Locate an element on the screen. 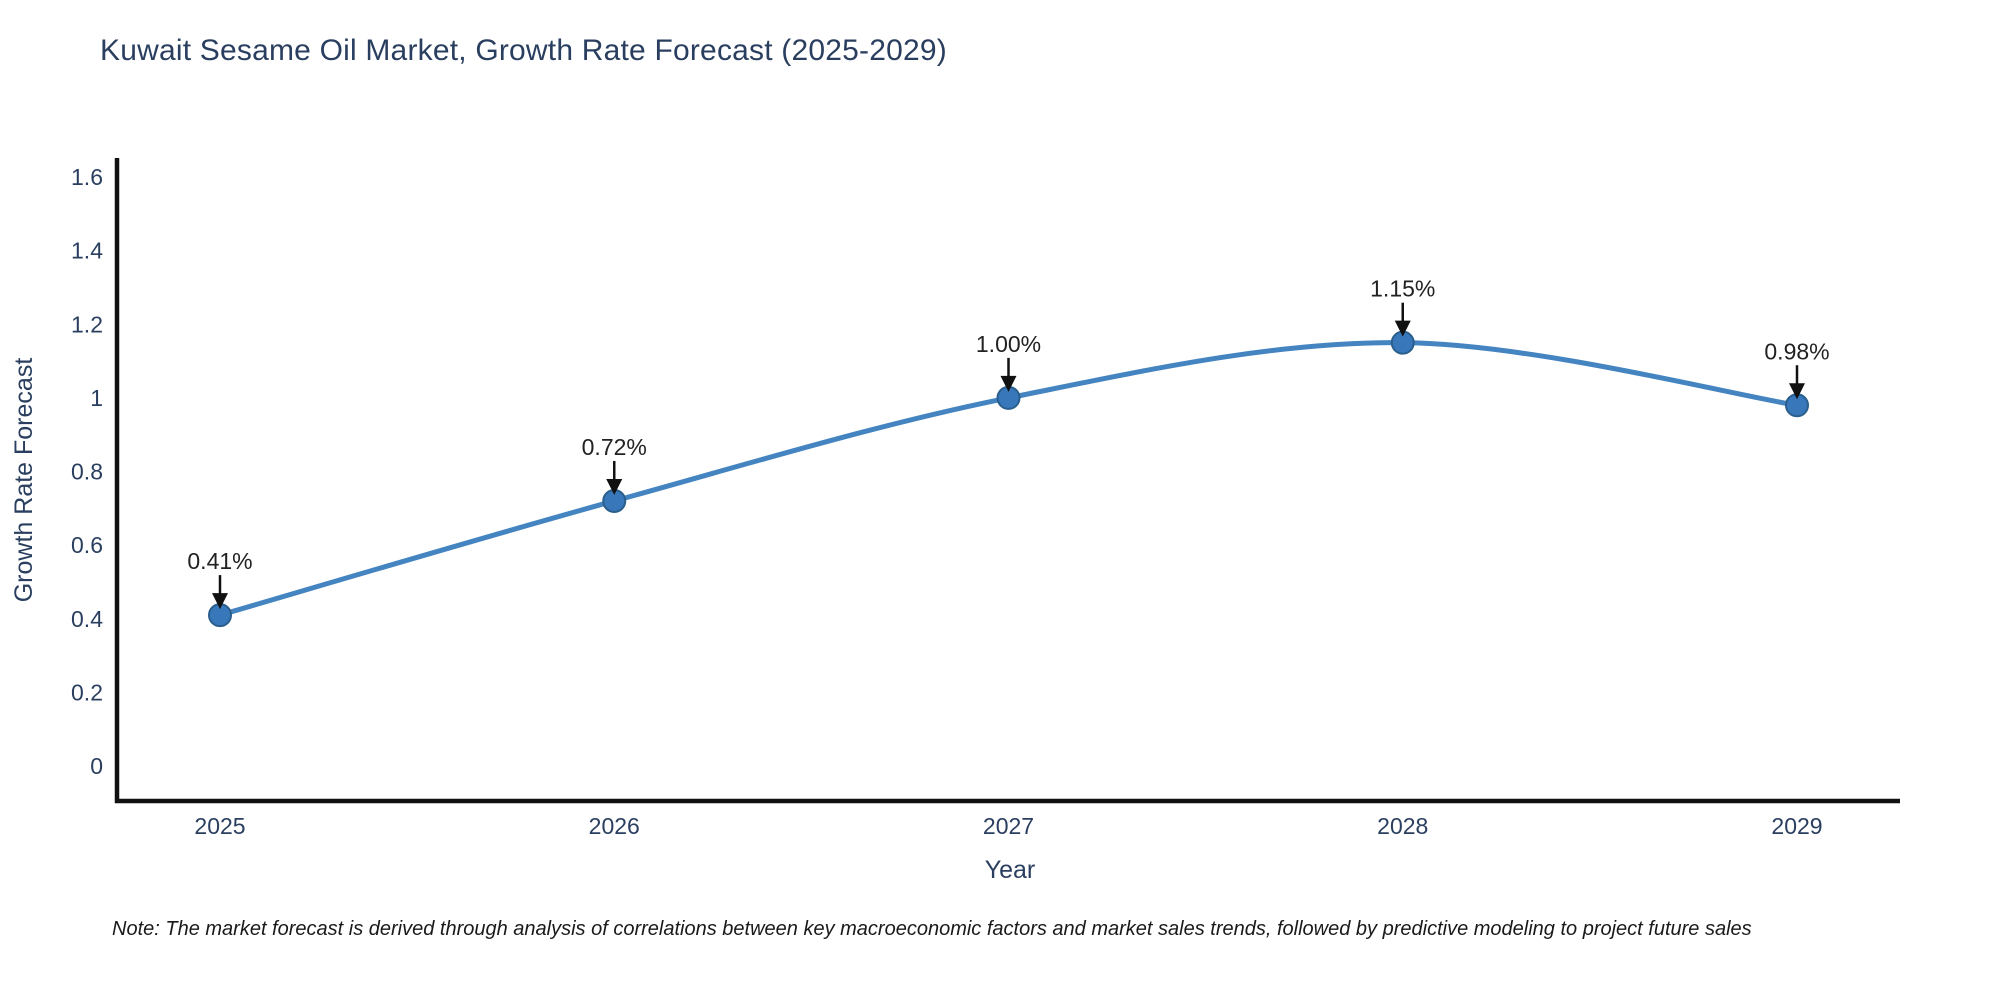  x-tick-label: 2028 is located at coordinates (1402, 826).